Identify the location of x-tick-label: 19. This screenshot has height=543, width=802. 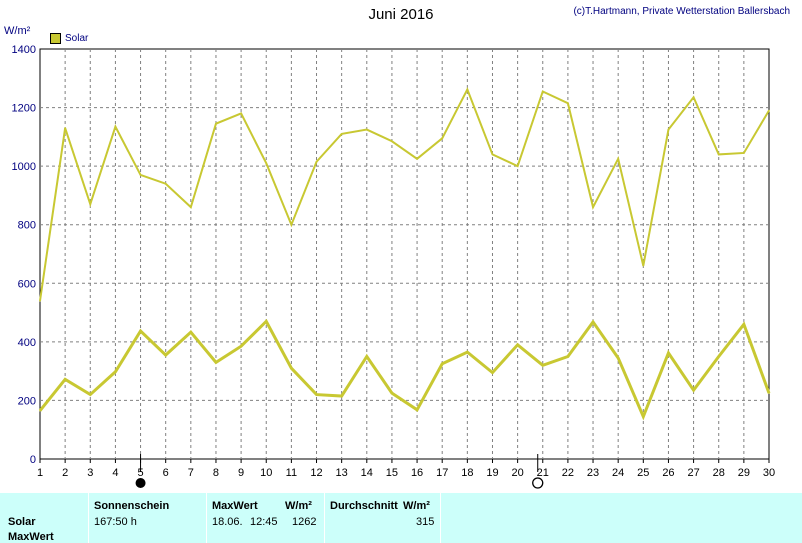
(492, 473).